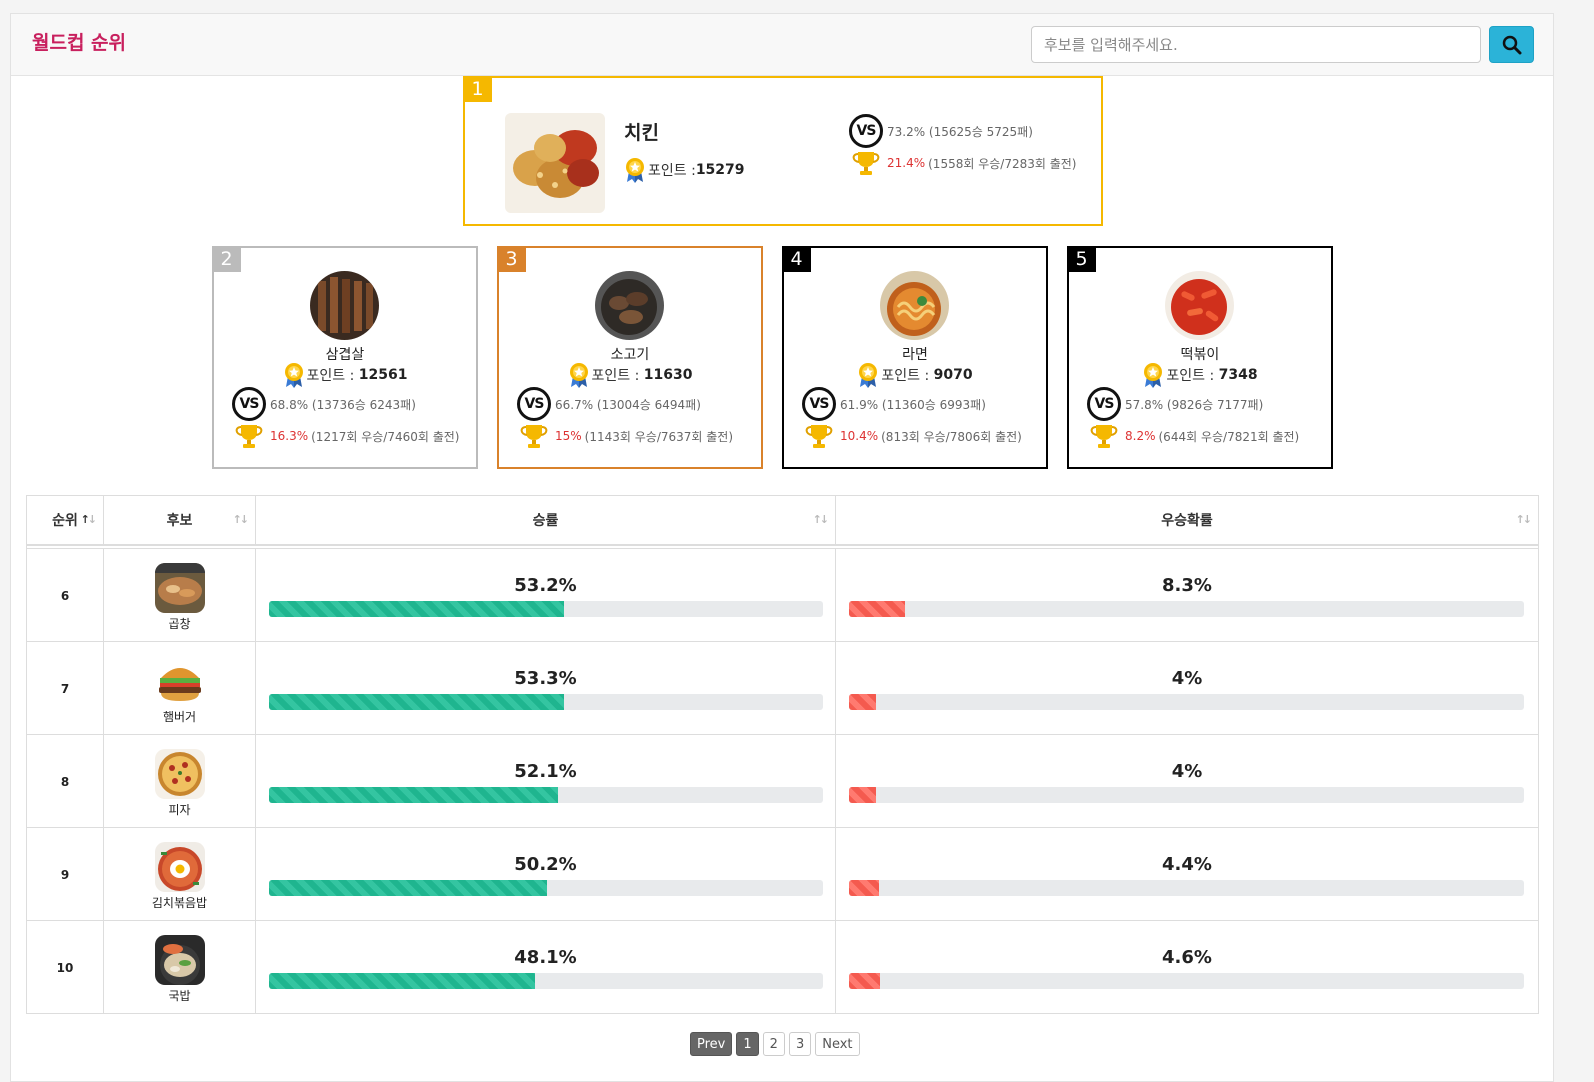  I want to click on vs-stat: VS 66.7% (13004승 6494패), so click(609, 404).